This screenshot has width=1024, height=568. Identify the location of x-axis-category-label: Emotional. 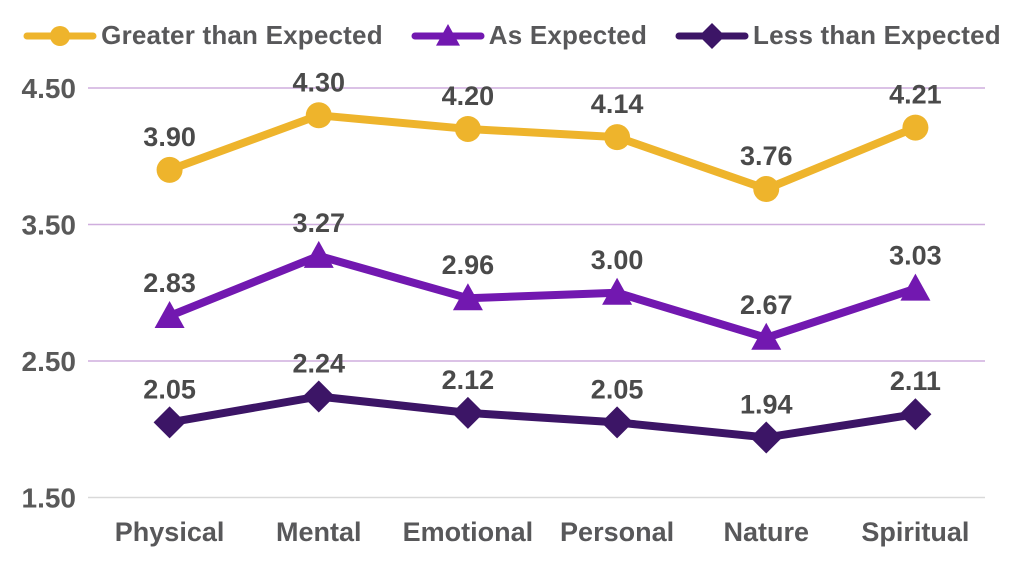
(468, 532).